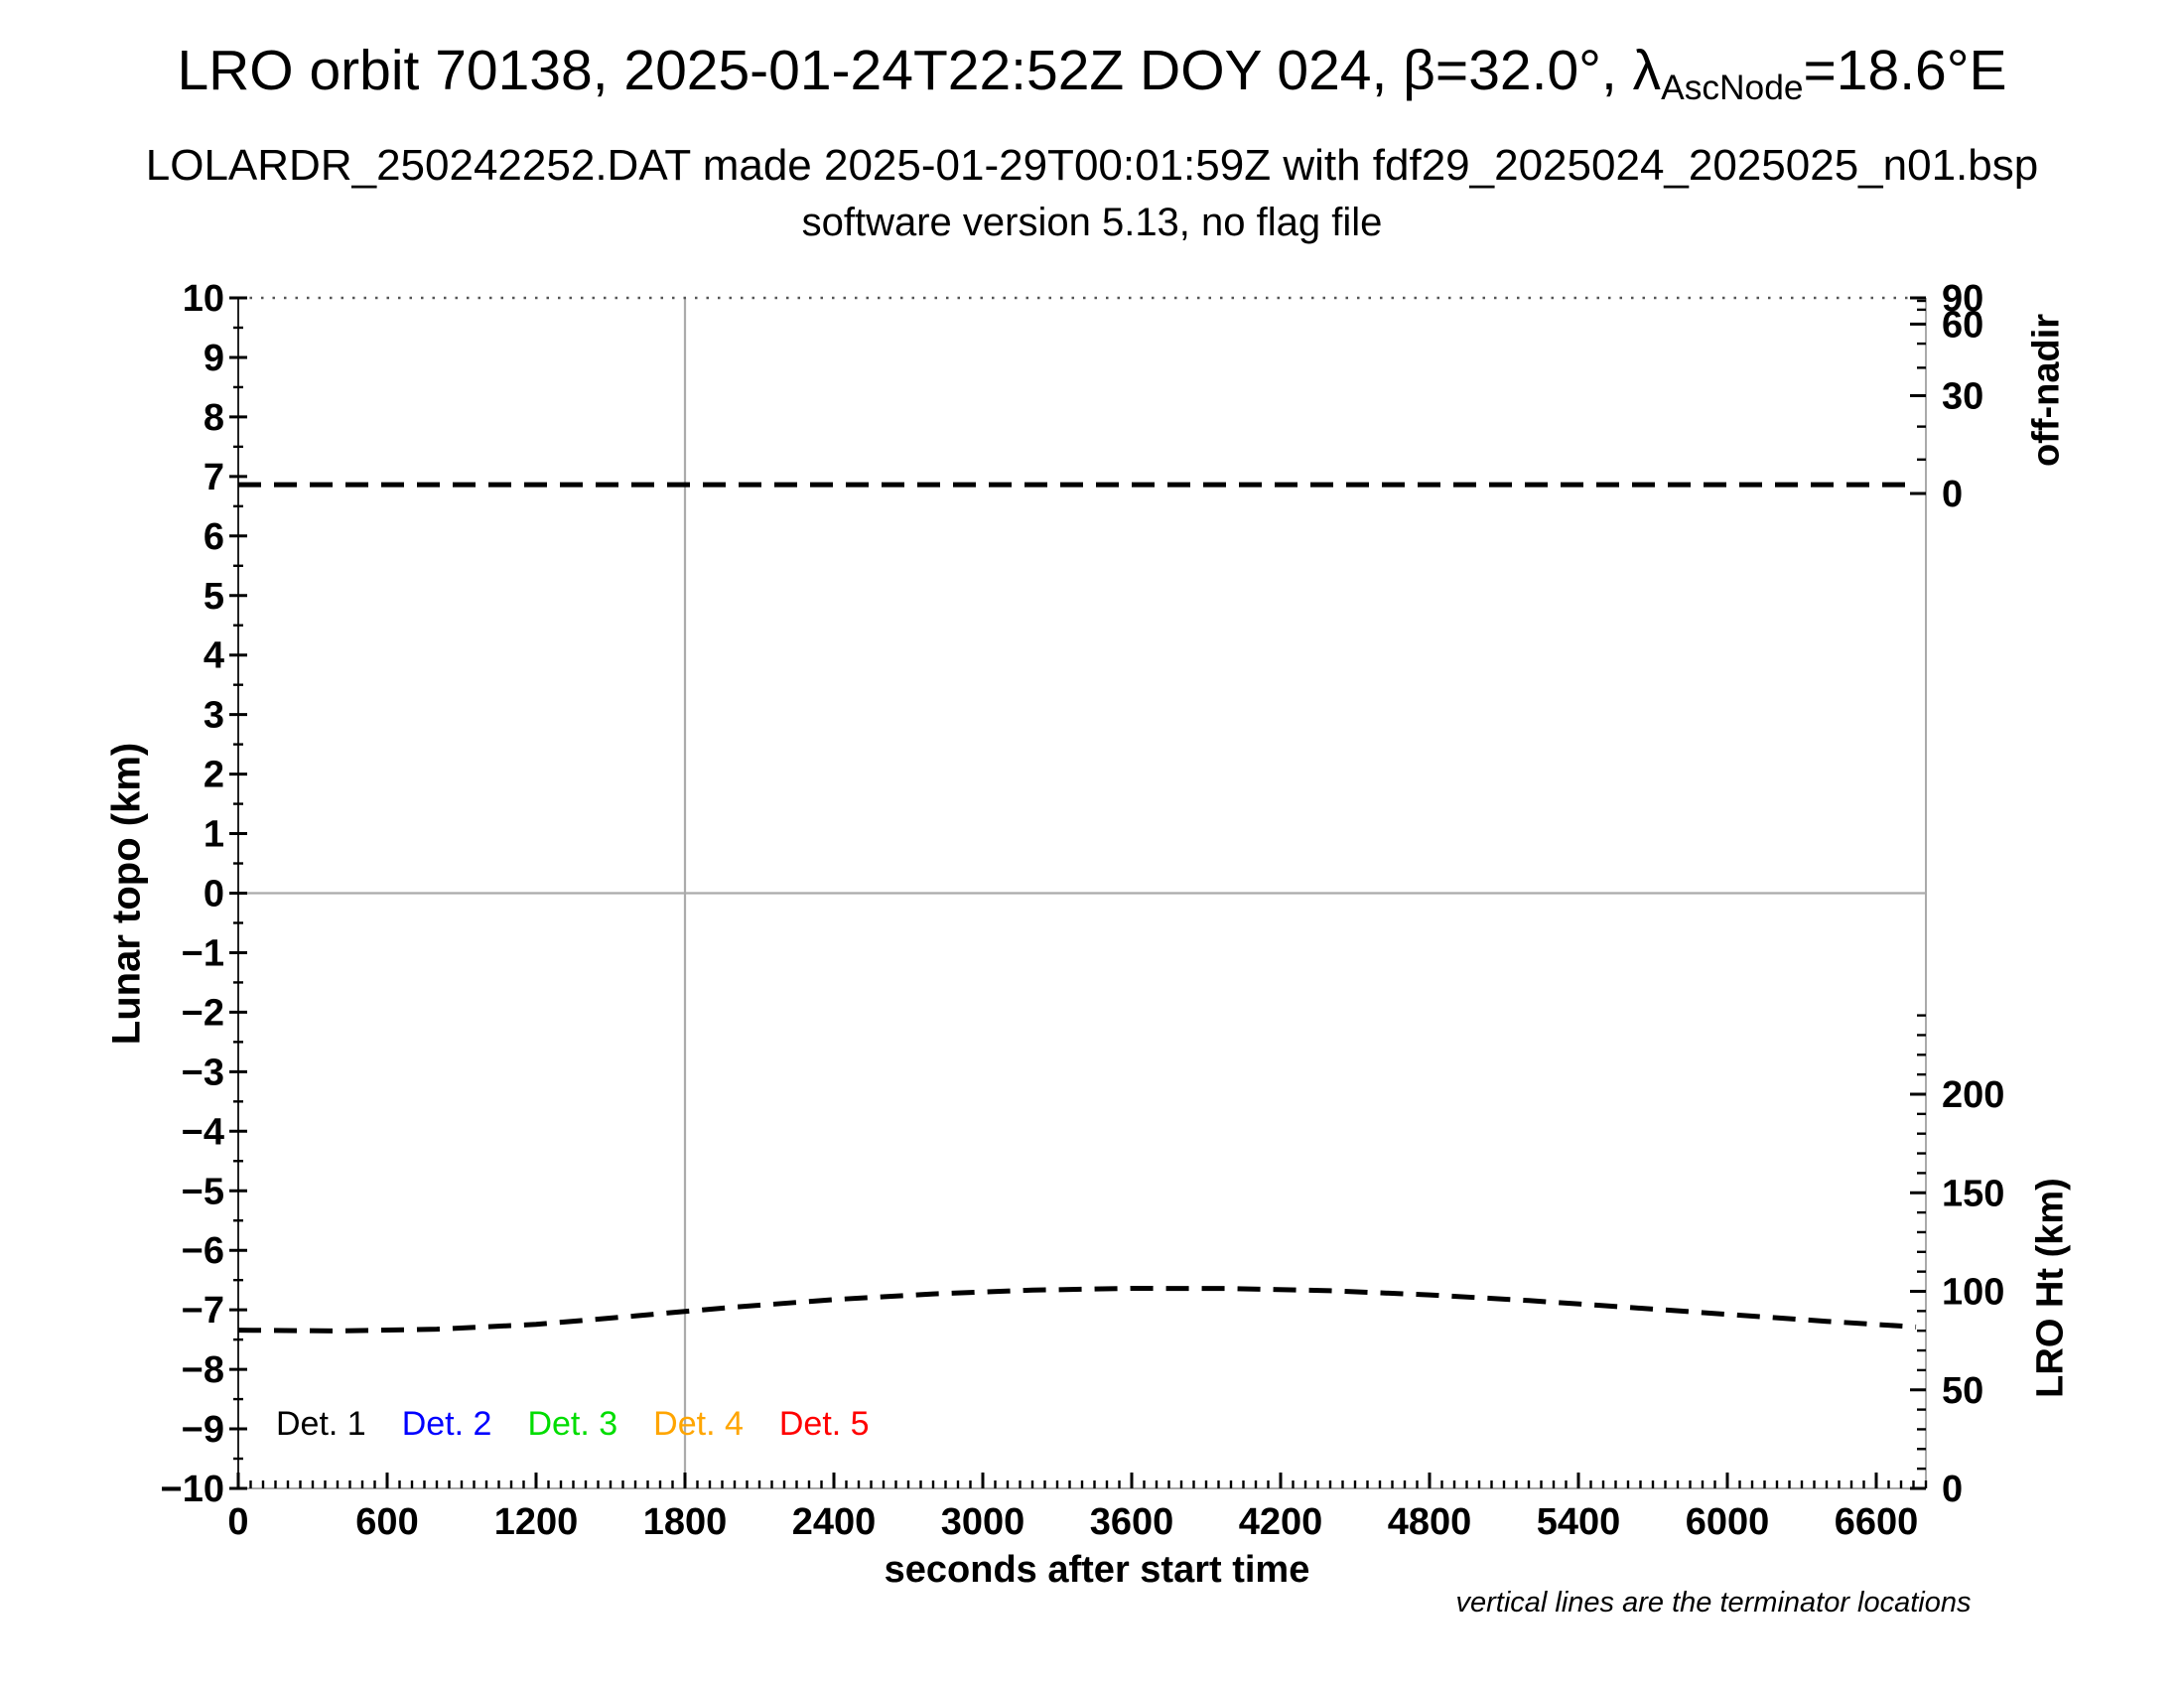 Image resolution: width=2184 pixels, height=1688 pixels. What do you see at coordinates (1962, 299) in the screenshot?
I see `off-nadir-tick-label: 90` at bounding box center [1962, 299].